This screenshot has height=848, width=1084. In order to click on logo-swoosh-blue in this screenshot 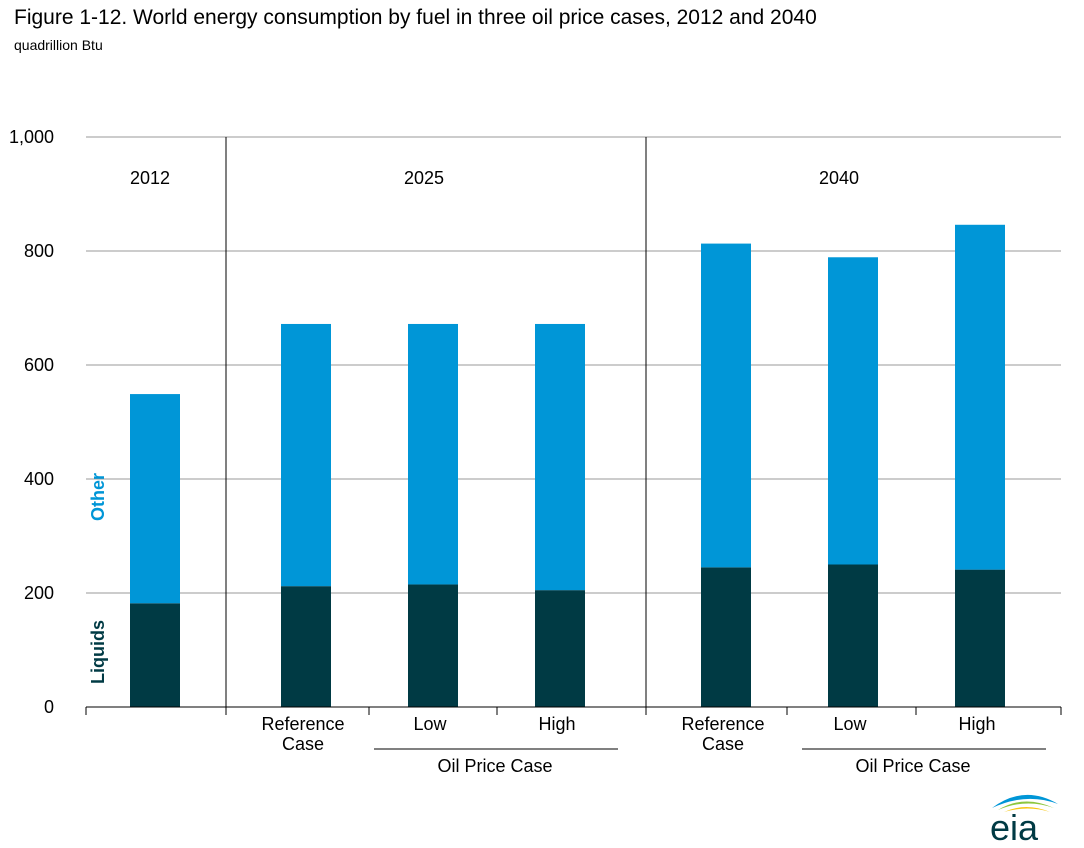, I will do `click(1025, 801)`.